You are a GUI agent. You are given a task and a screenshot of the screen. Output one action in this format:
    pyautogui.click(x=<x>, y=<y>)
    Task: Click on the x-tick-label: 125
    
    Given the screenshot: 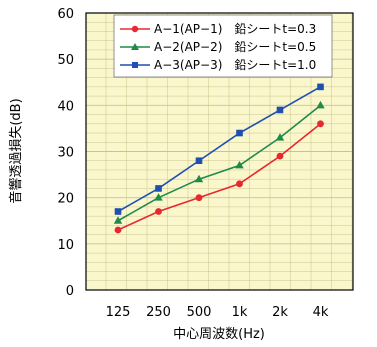 What is the action you would take?
    pyautogui.click(x=118, y=312)
    